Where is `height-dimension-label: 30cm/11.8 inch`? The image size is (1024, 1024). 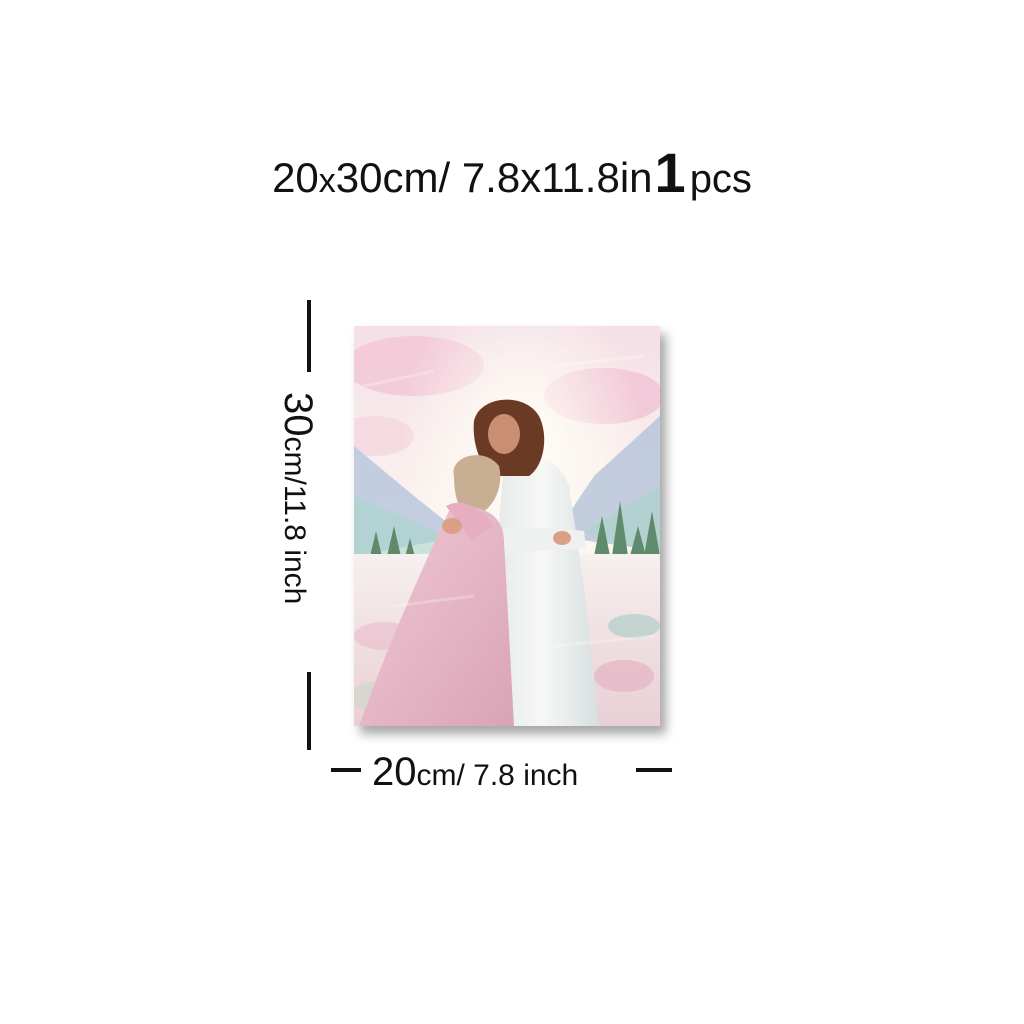 height-dimension-label: 30cm/11.8 inch is located at coordinates (297, 498).